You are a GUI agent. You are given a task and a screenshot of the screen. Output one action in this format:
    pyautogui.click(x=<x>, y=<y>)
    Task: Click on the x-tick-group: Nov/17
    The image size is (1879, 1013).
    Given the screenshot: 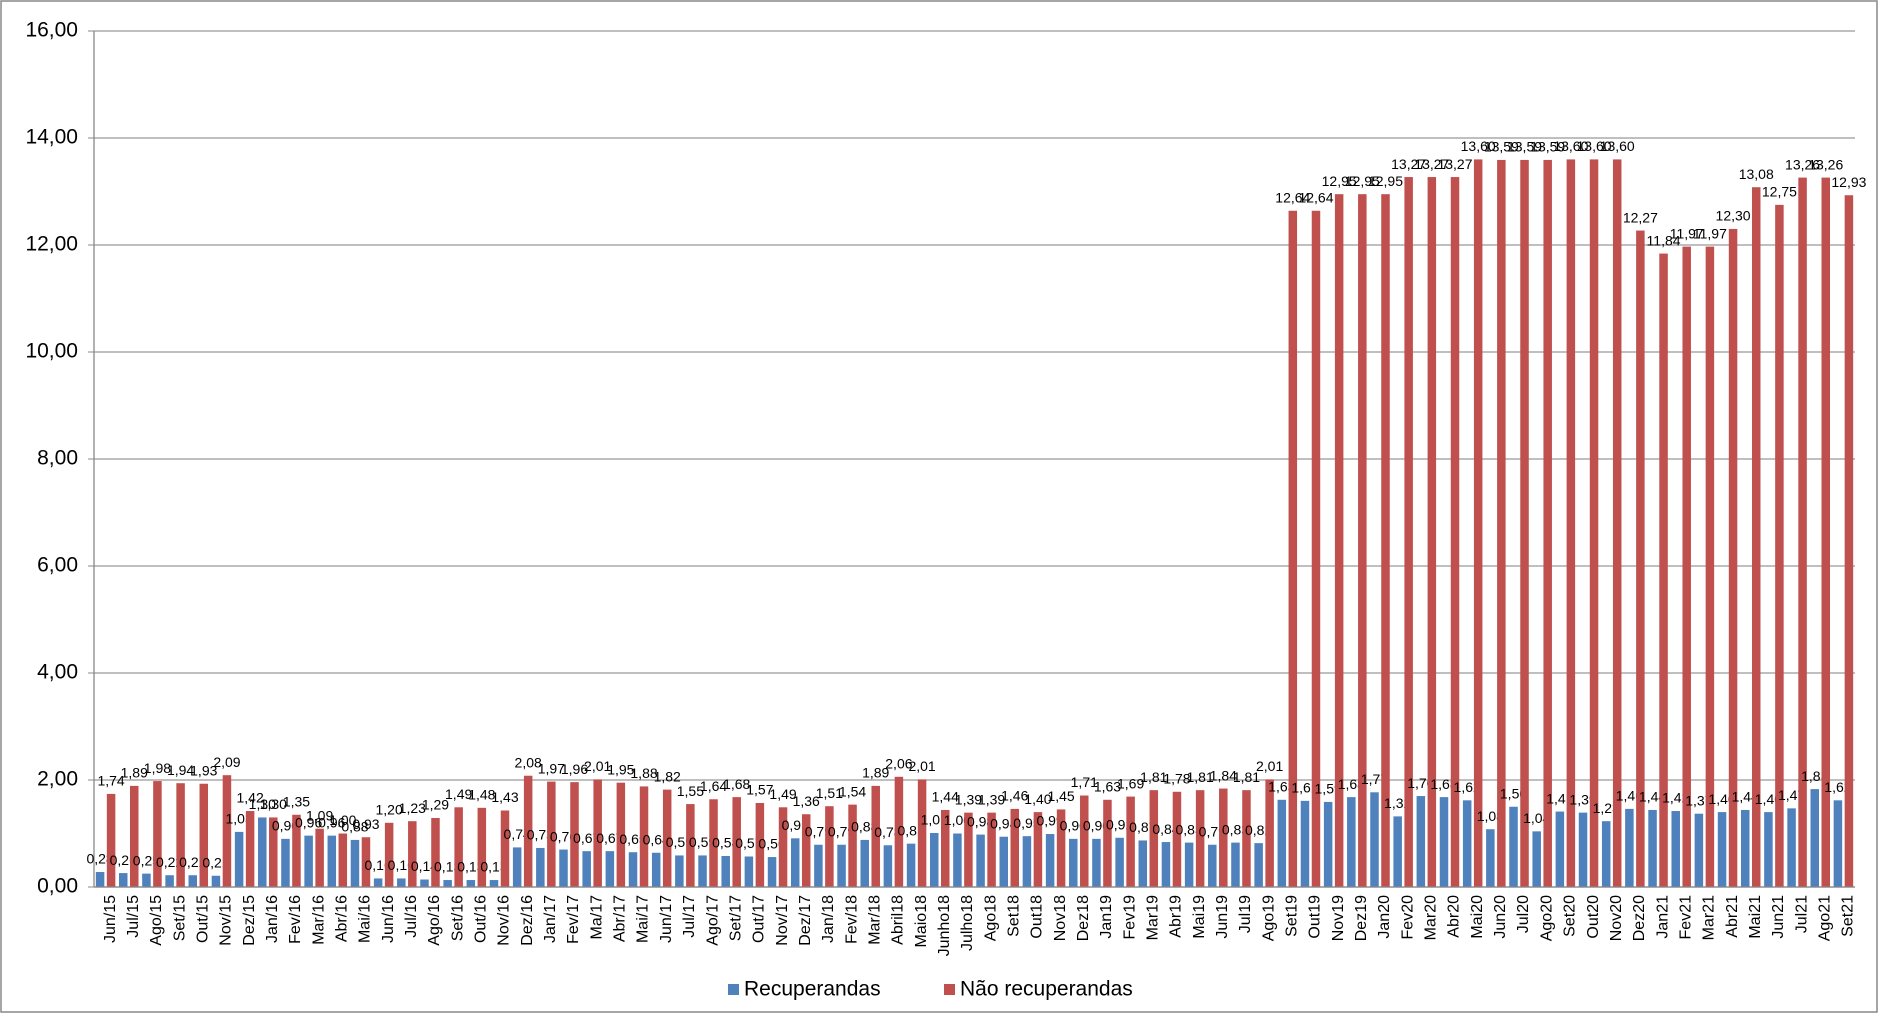 What is the action you would take?
    pyautogui.click(x=782, y=920)
    